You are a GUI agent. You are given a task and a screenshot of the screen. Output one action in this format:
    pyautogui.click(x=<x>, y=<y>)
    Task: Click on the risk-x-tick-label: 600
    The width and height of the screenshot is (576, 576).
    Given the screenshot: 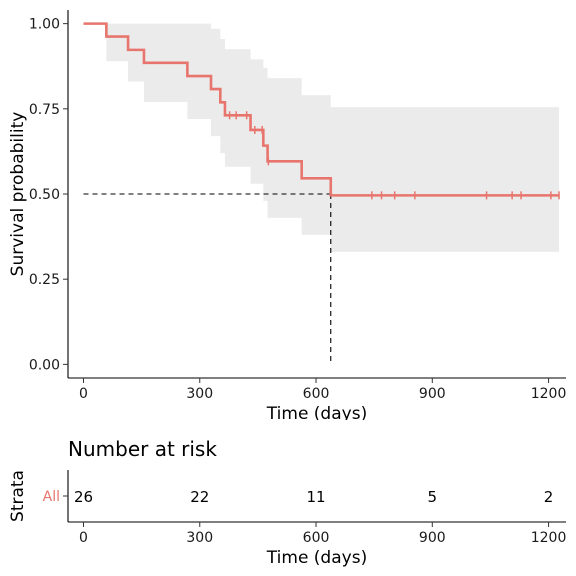 What is the action you would take?
    pyautogui.click(x=316, y=538)
    